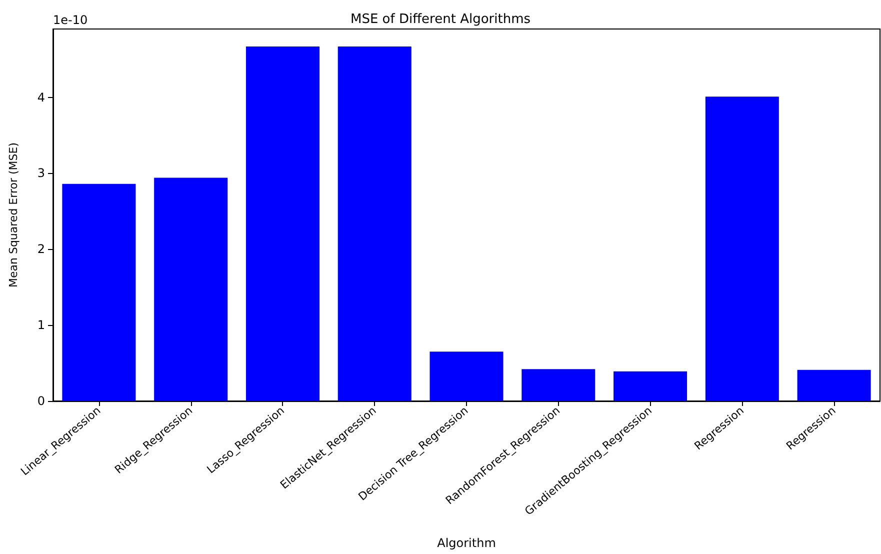  What do you see at coordinates (466, 543) in the screenshot?
I see `x-axis-title: Algorithm` at bounding box center [466, 543].